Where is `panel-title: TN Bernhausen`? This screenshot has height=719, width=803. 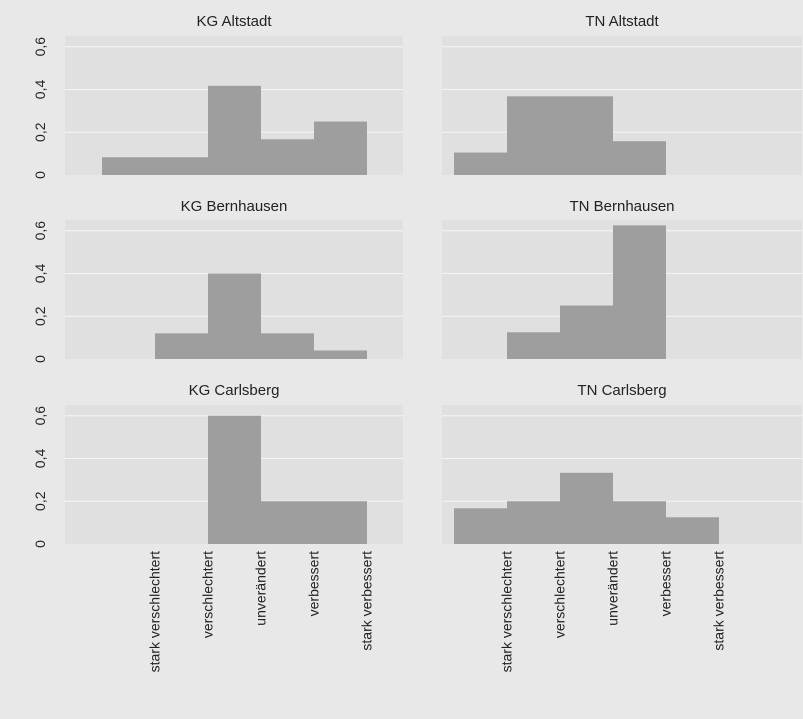 panel-title: TN Bernhausen is located at coordinates (621, 206).